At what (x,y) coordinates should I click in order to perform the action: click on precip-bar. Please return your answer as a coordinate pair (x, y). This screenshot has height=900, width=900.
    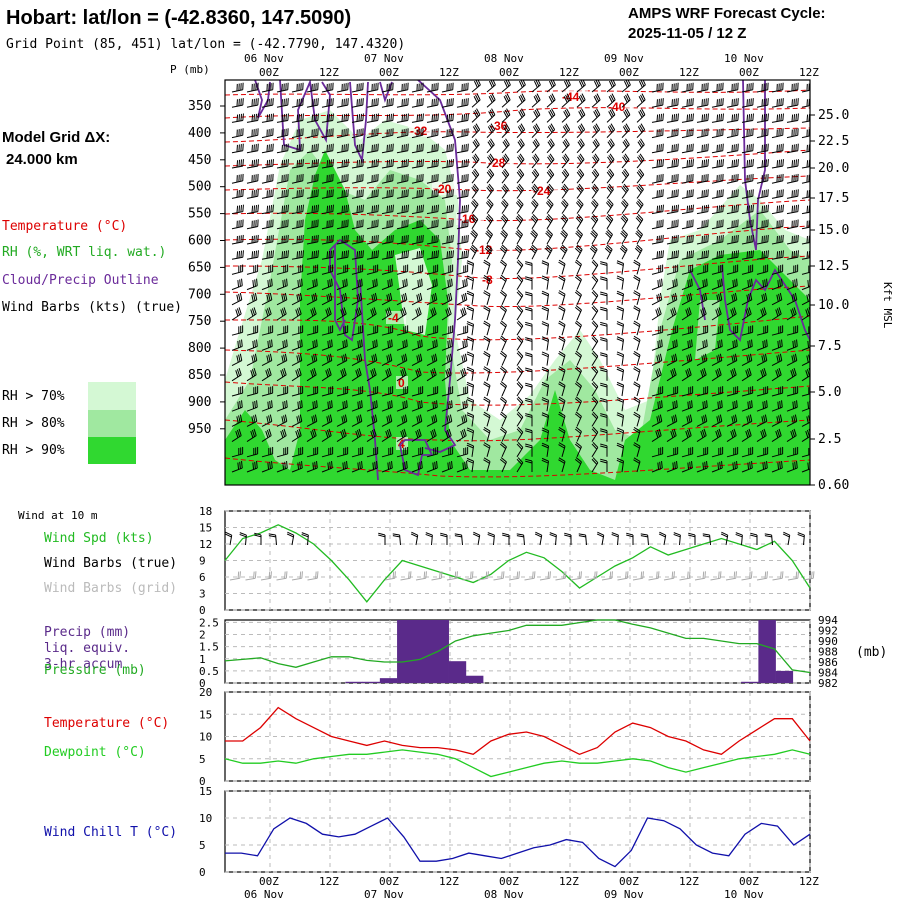
    Looking at the image, I should click on (354, 682).